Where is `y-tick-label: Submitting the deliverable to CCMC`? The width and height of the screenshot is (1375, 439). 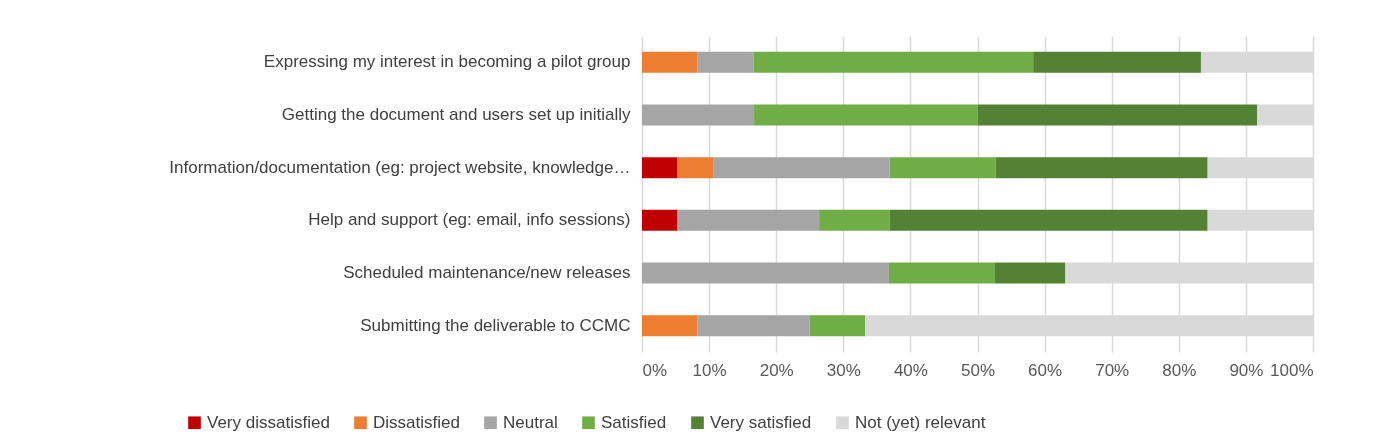 y-tick-label: Submitting the deliverable to CCMC is located at coordinates (495, 325).